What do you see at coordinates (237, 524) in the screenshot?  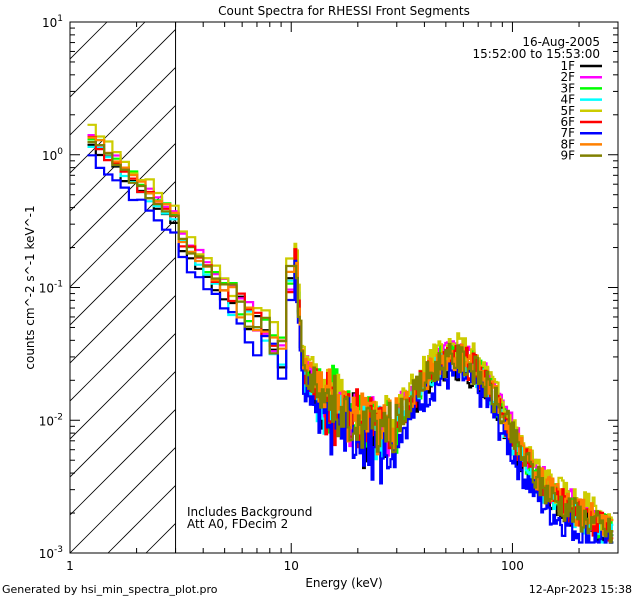 I see `annotation-attenuator: Att A0, FDecim 2` at bounding box center [237, 524].